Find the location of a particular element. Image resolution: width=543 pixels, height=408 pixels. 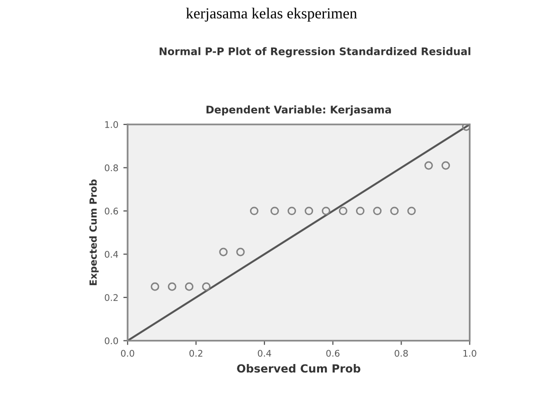

y-tick-label: 1.0 is located at coordinates (111, 124).